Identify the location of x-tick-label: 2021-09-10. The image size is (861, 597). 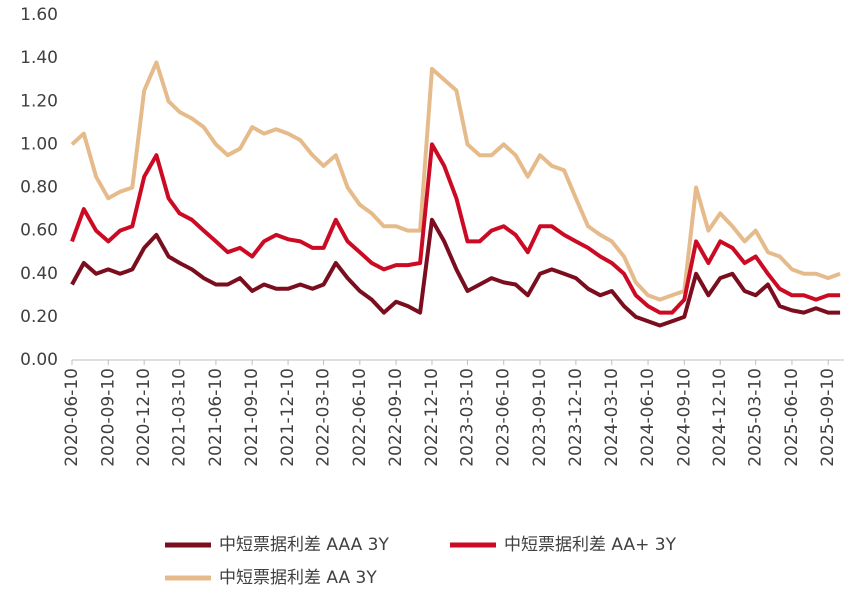
(252, 417).